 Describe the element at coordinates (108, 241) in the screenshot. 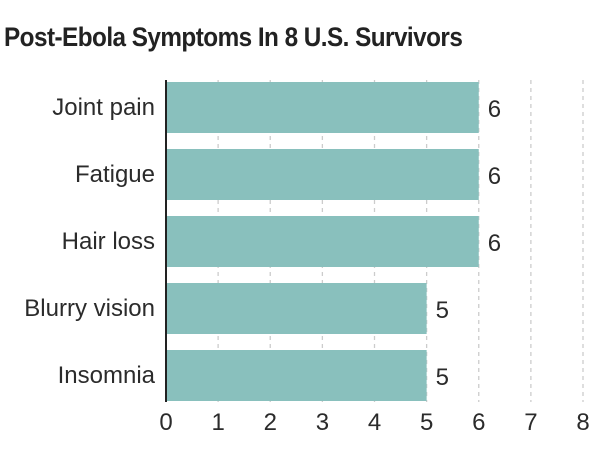

I see `category-label-hair-loss: Hair loss` at that location.